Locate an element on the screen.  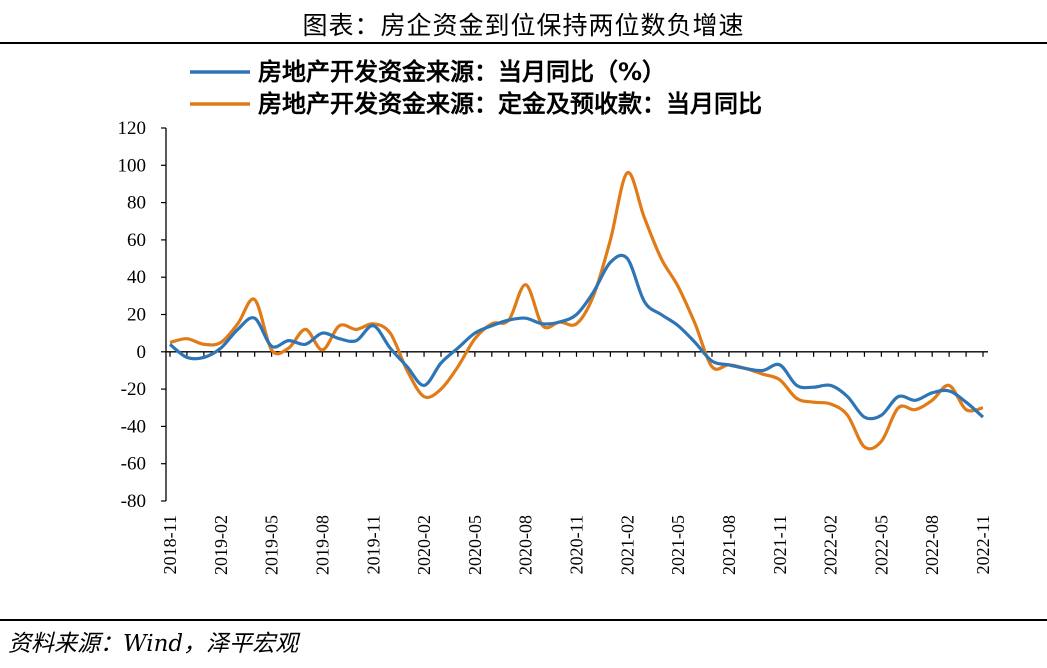
legend-label-2: 房地产开发资金来源：定金及预收款：当月同比 is located at coordinates (510, 104).